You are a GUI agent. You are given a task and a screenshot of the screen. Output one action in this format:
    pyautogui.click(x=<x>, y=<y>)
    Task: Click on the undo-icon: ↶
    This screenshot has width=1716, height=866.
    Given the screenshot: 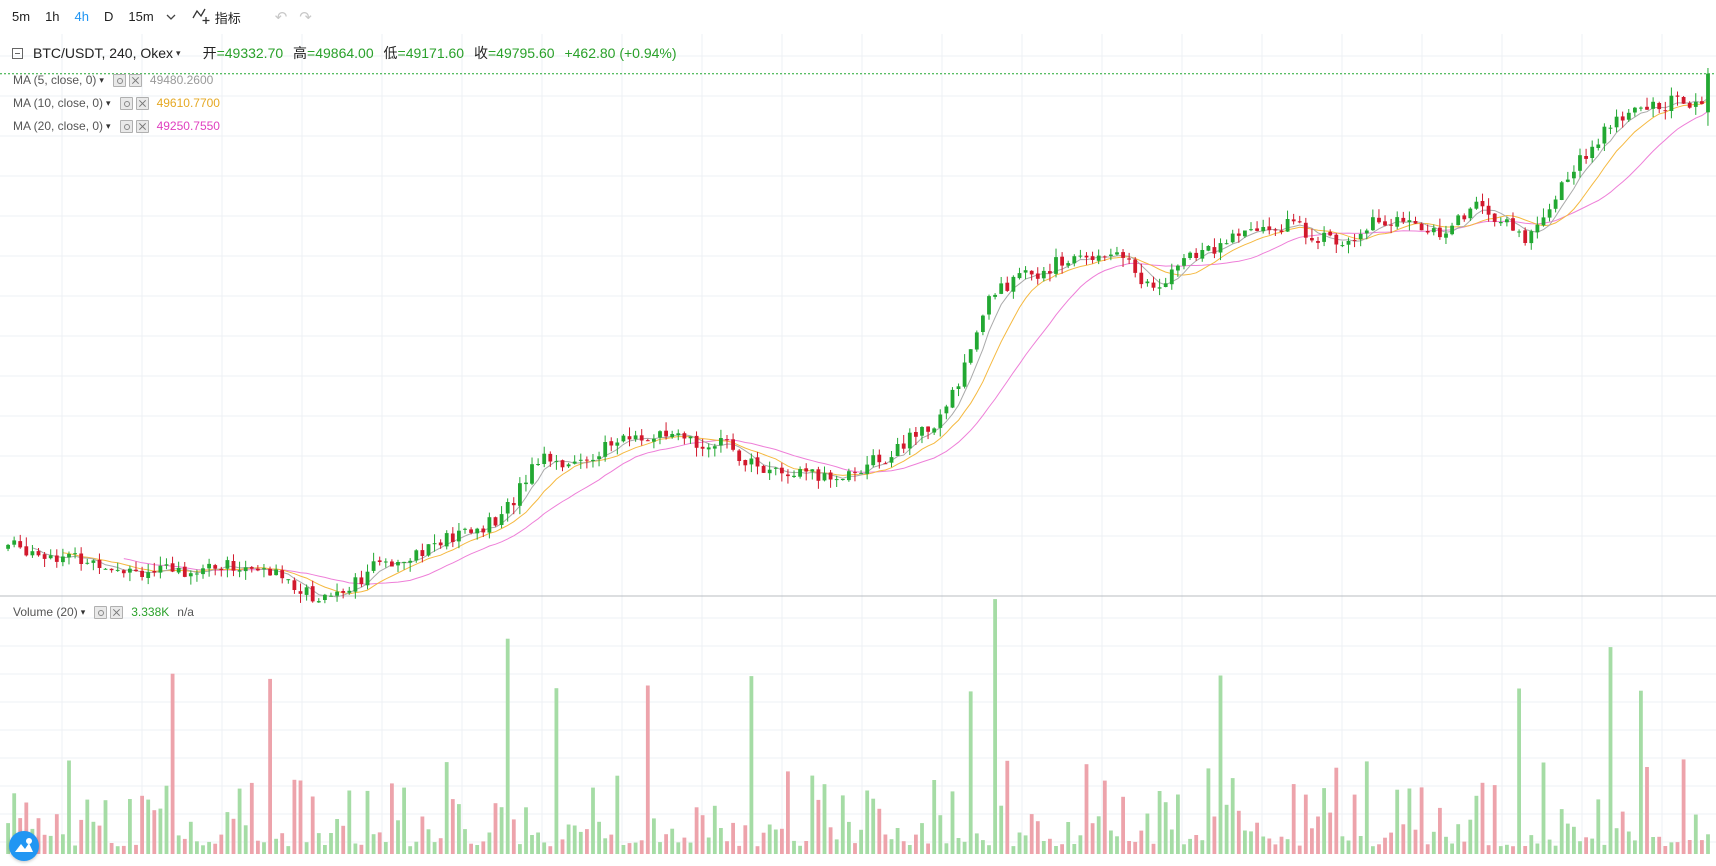 What is the action you would take?
    pyautogui.click(x=281, y=17)
    